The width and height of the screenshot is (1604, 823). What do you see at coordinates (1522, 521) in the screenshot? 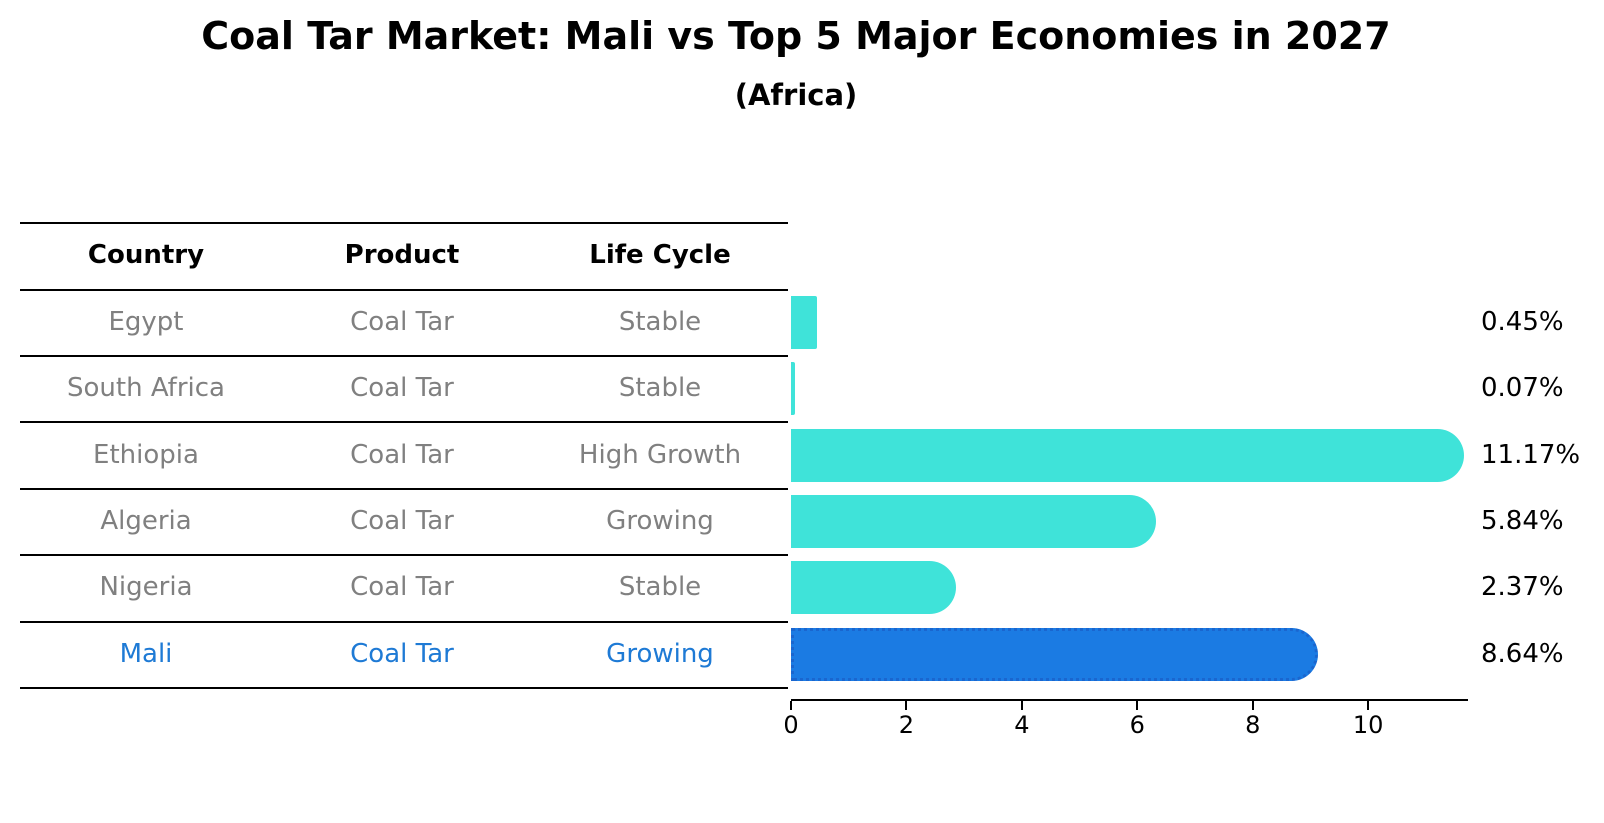
I see `bar-value-label: 5.84%` at bounding box center [1522, 521].